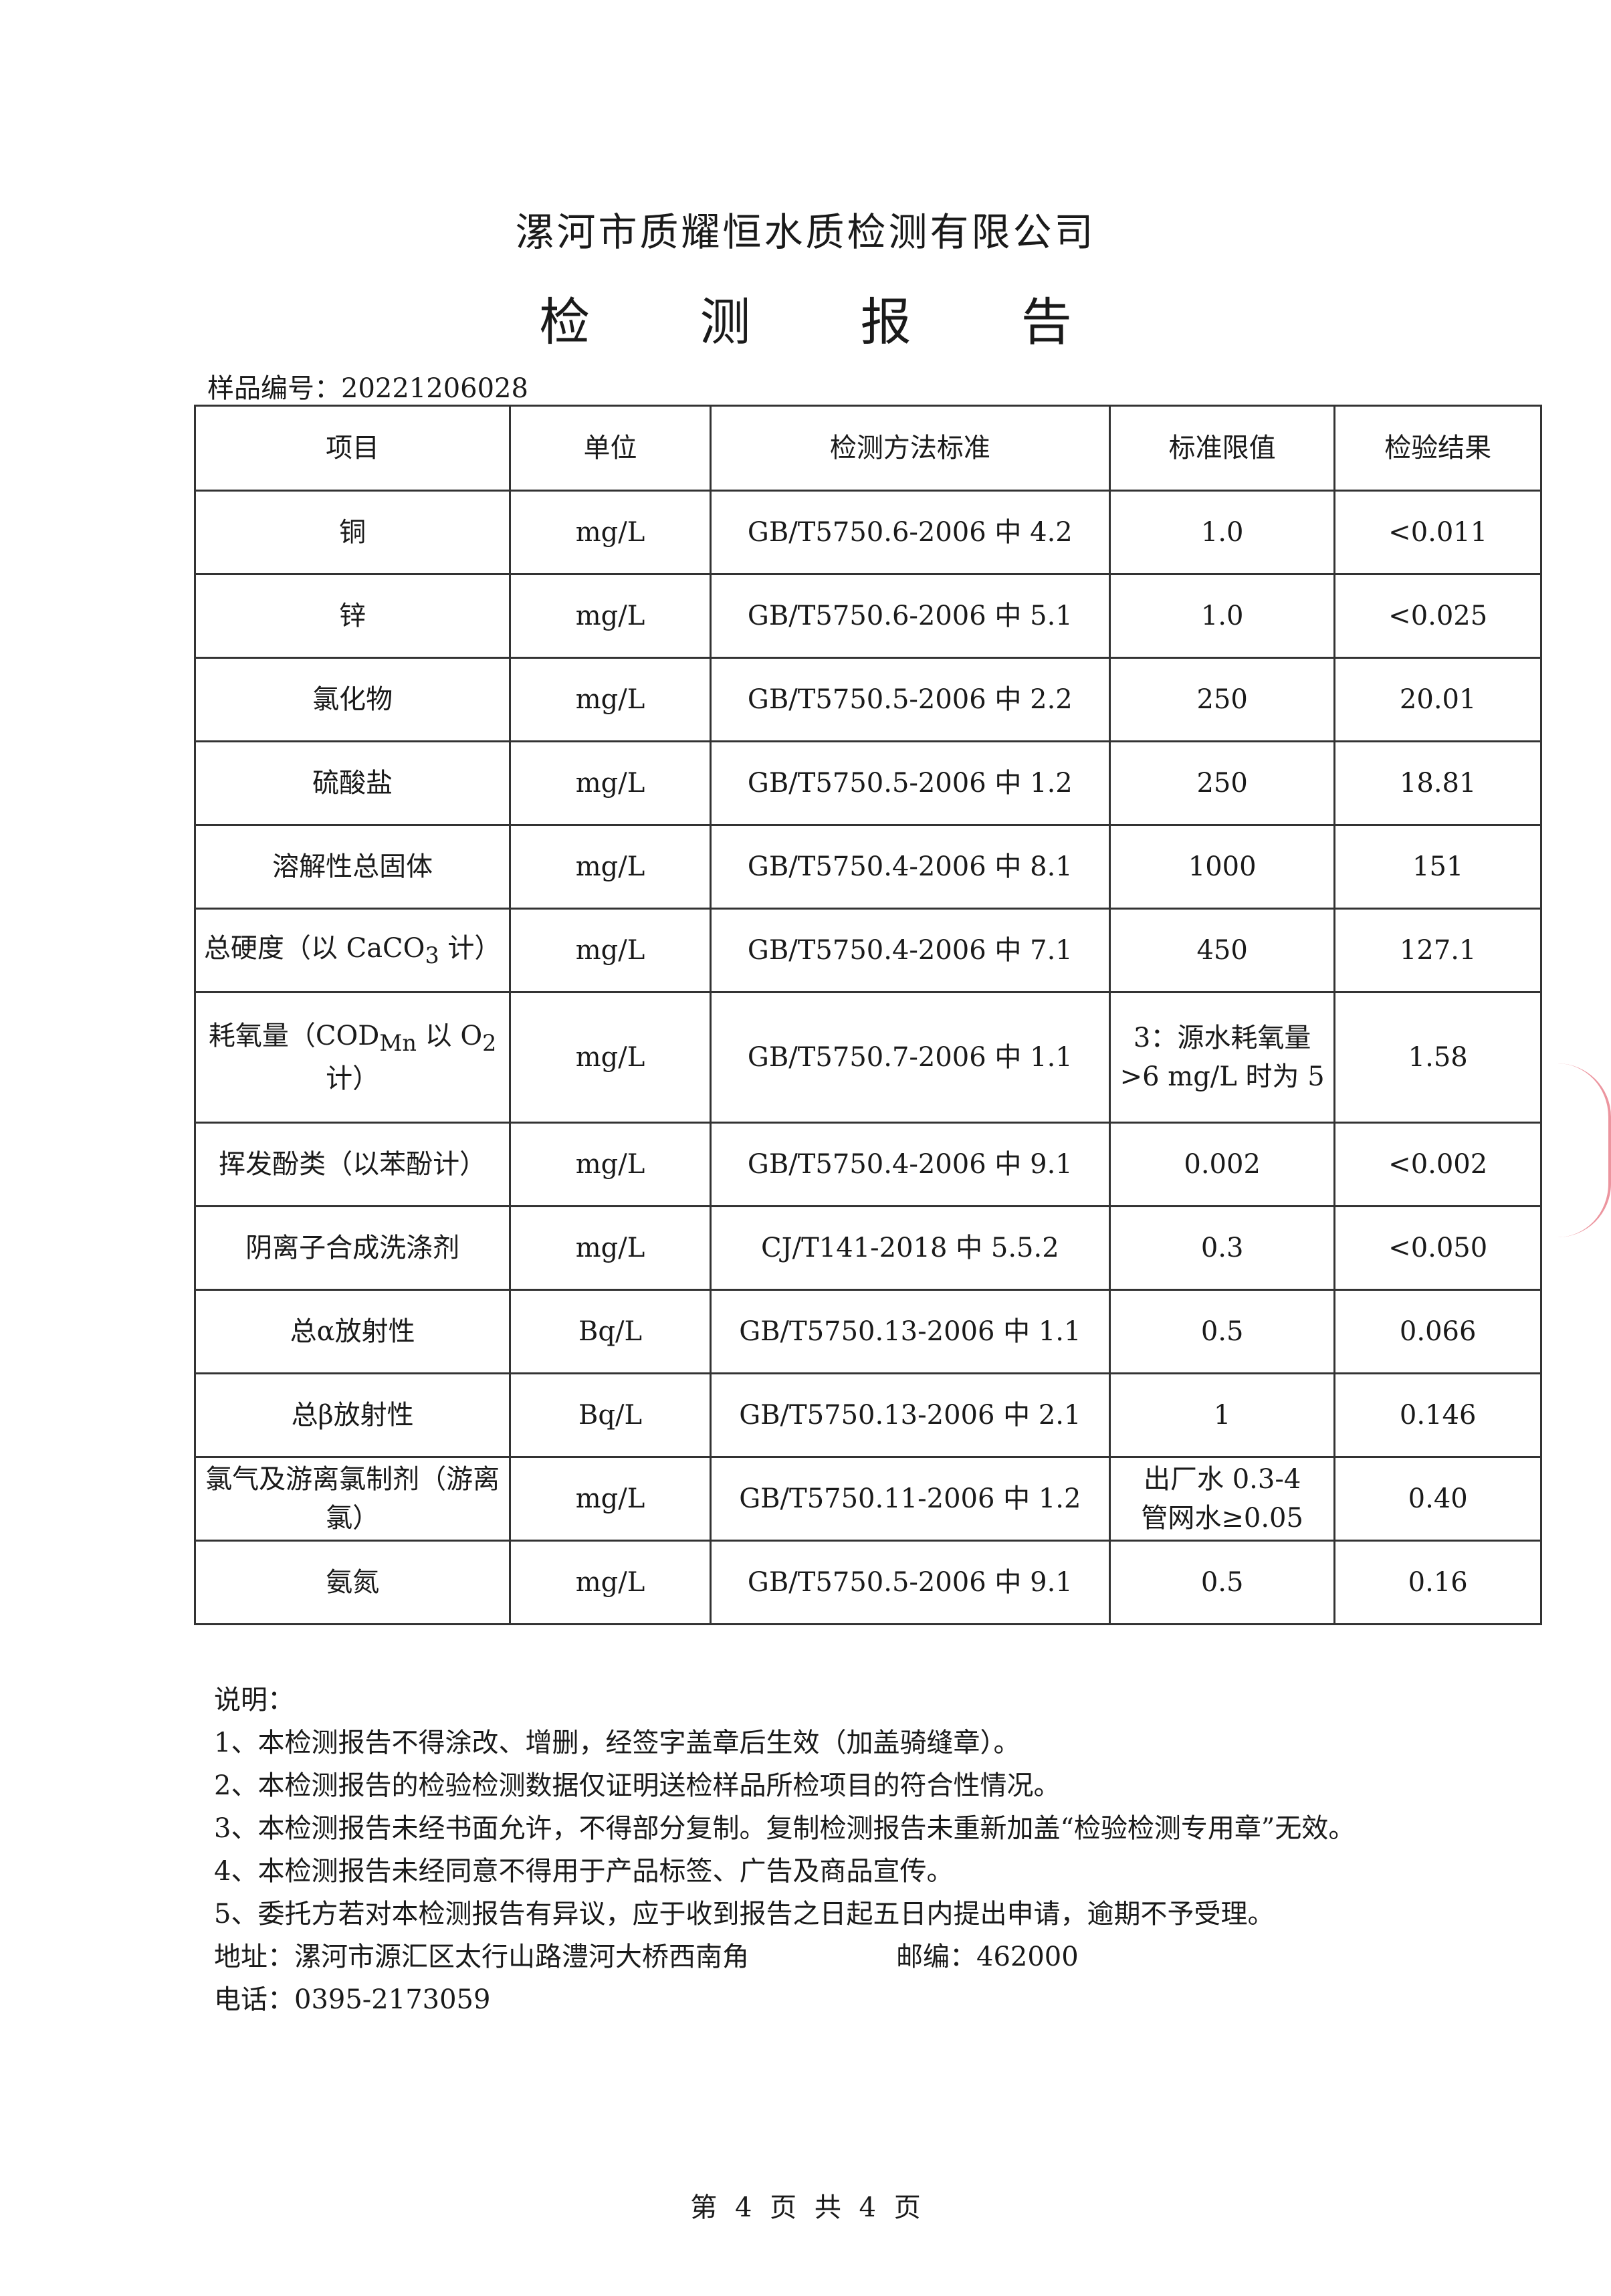 Image resolution: width=1611 pixels, height=2296 pixels. Describe the element at coordinates (1222, 951) in the screenshot. I see `limit-cell: 450` at that location.